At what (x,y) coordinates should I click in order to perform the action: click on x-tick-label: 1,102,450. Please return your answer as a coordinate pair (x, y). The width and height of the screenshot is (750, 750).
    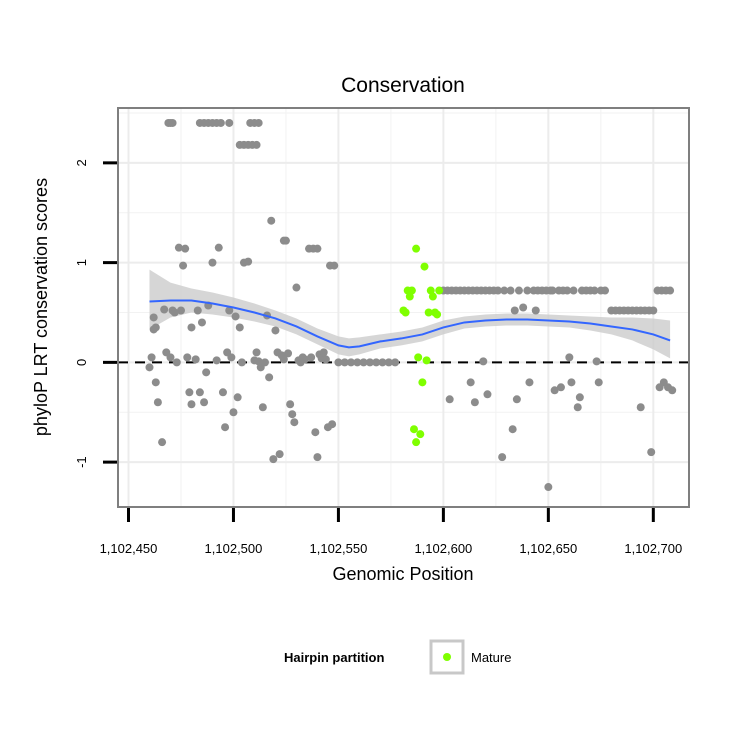
    Looking at the image, I should click on (129, 548).